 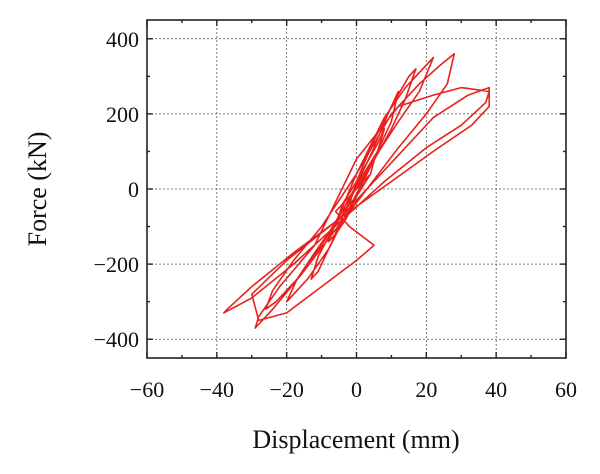 I want to click on x-tick-label: 0, so click(x=356, y=389).